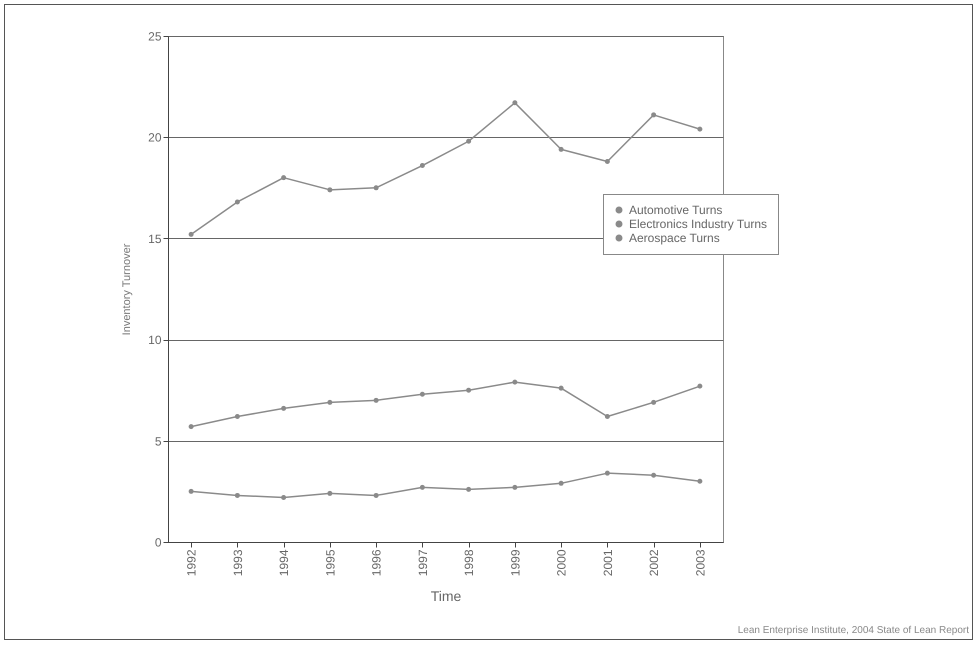 This screenshot has width=979, height=646. Describe the element at coordinates (191, 562) in the screenshot. I see `x-tick-label: 1992` at that location.